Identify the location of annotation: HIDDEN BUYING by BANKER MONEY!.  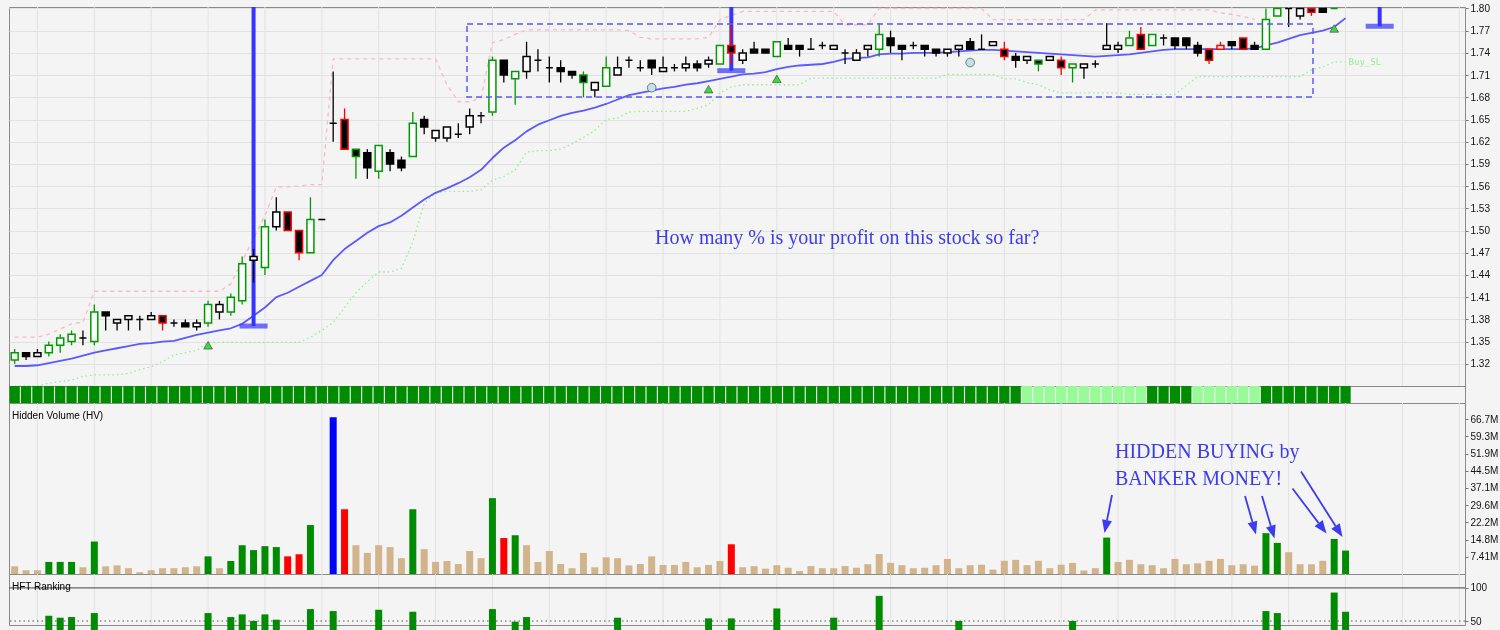
(1208, 465).